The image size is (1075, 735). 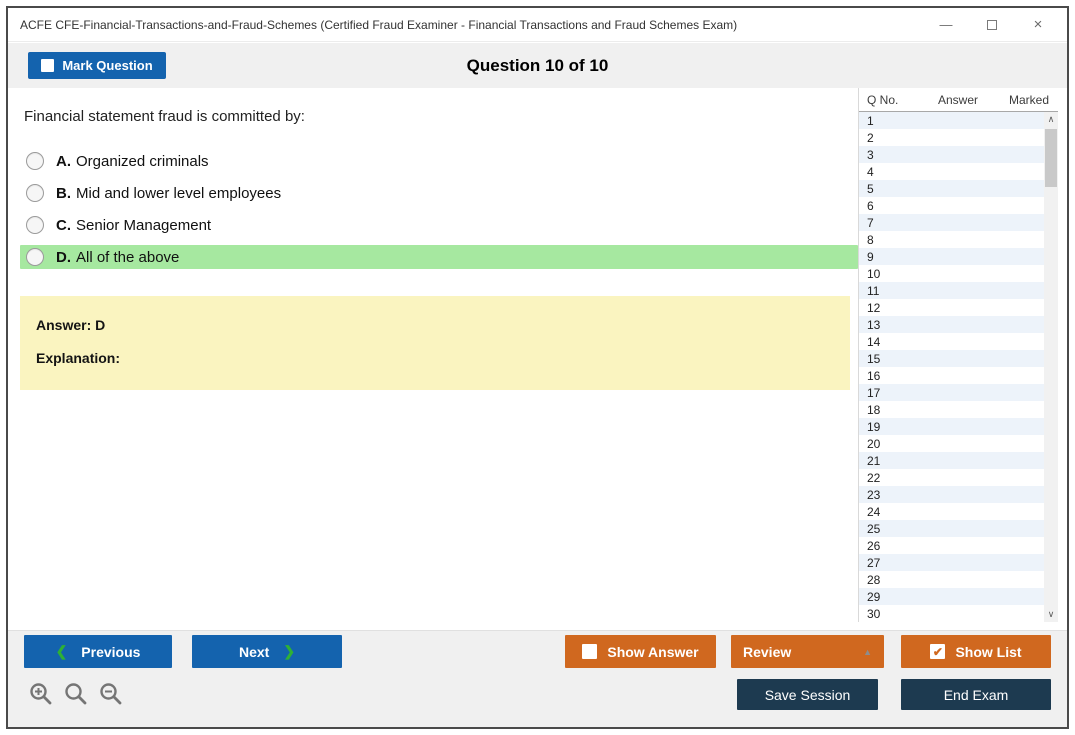 I want to click on question-list-row: 5, so click(x=952, y=188).